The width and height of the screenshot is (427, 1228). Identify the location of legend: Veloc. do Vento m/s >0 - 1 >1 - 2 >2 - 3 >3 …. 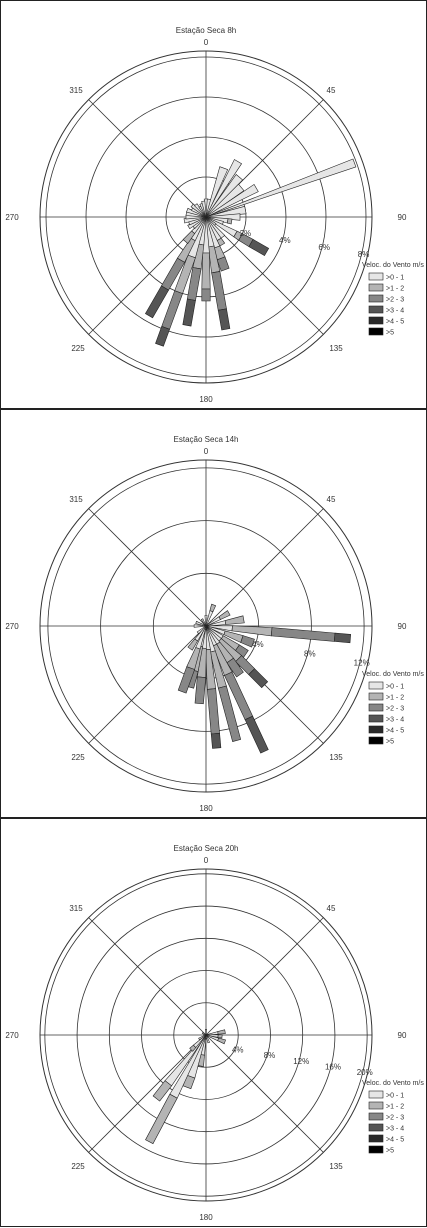
(393, 299).